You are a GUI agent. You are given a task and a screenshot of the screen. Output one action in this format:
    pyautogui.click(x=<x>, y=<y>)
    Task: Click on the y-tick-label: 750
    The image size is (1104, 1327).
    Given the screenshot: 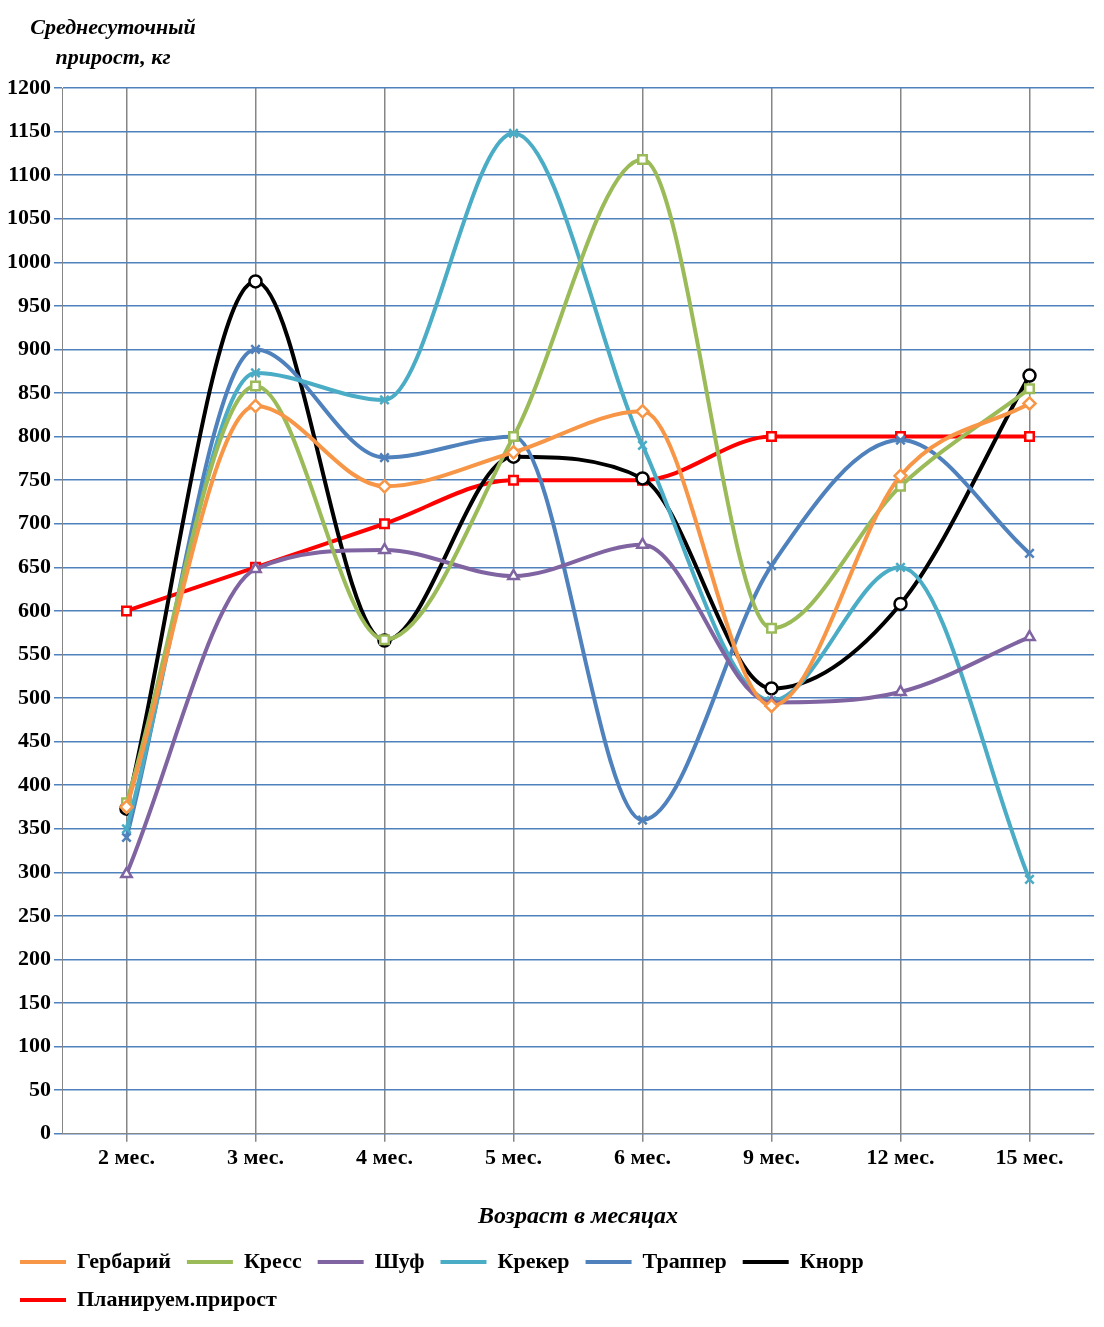 What is the action you would take?
    pyautogui.click(x=34, y=478)
    